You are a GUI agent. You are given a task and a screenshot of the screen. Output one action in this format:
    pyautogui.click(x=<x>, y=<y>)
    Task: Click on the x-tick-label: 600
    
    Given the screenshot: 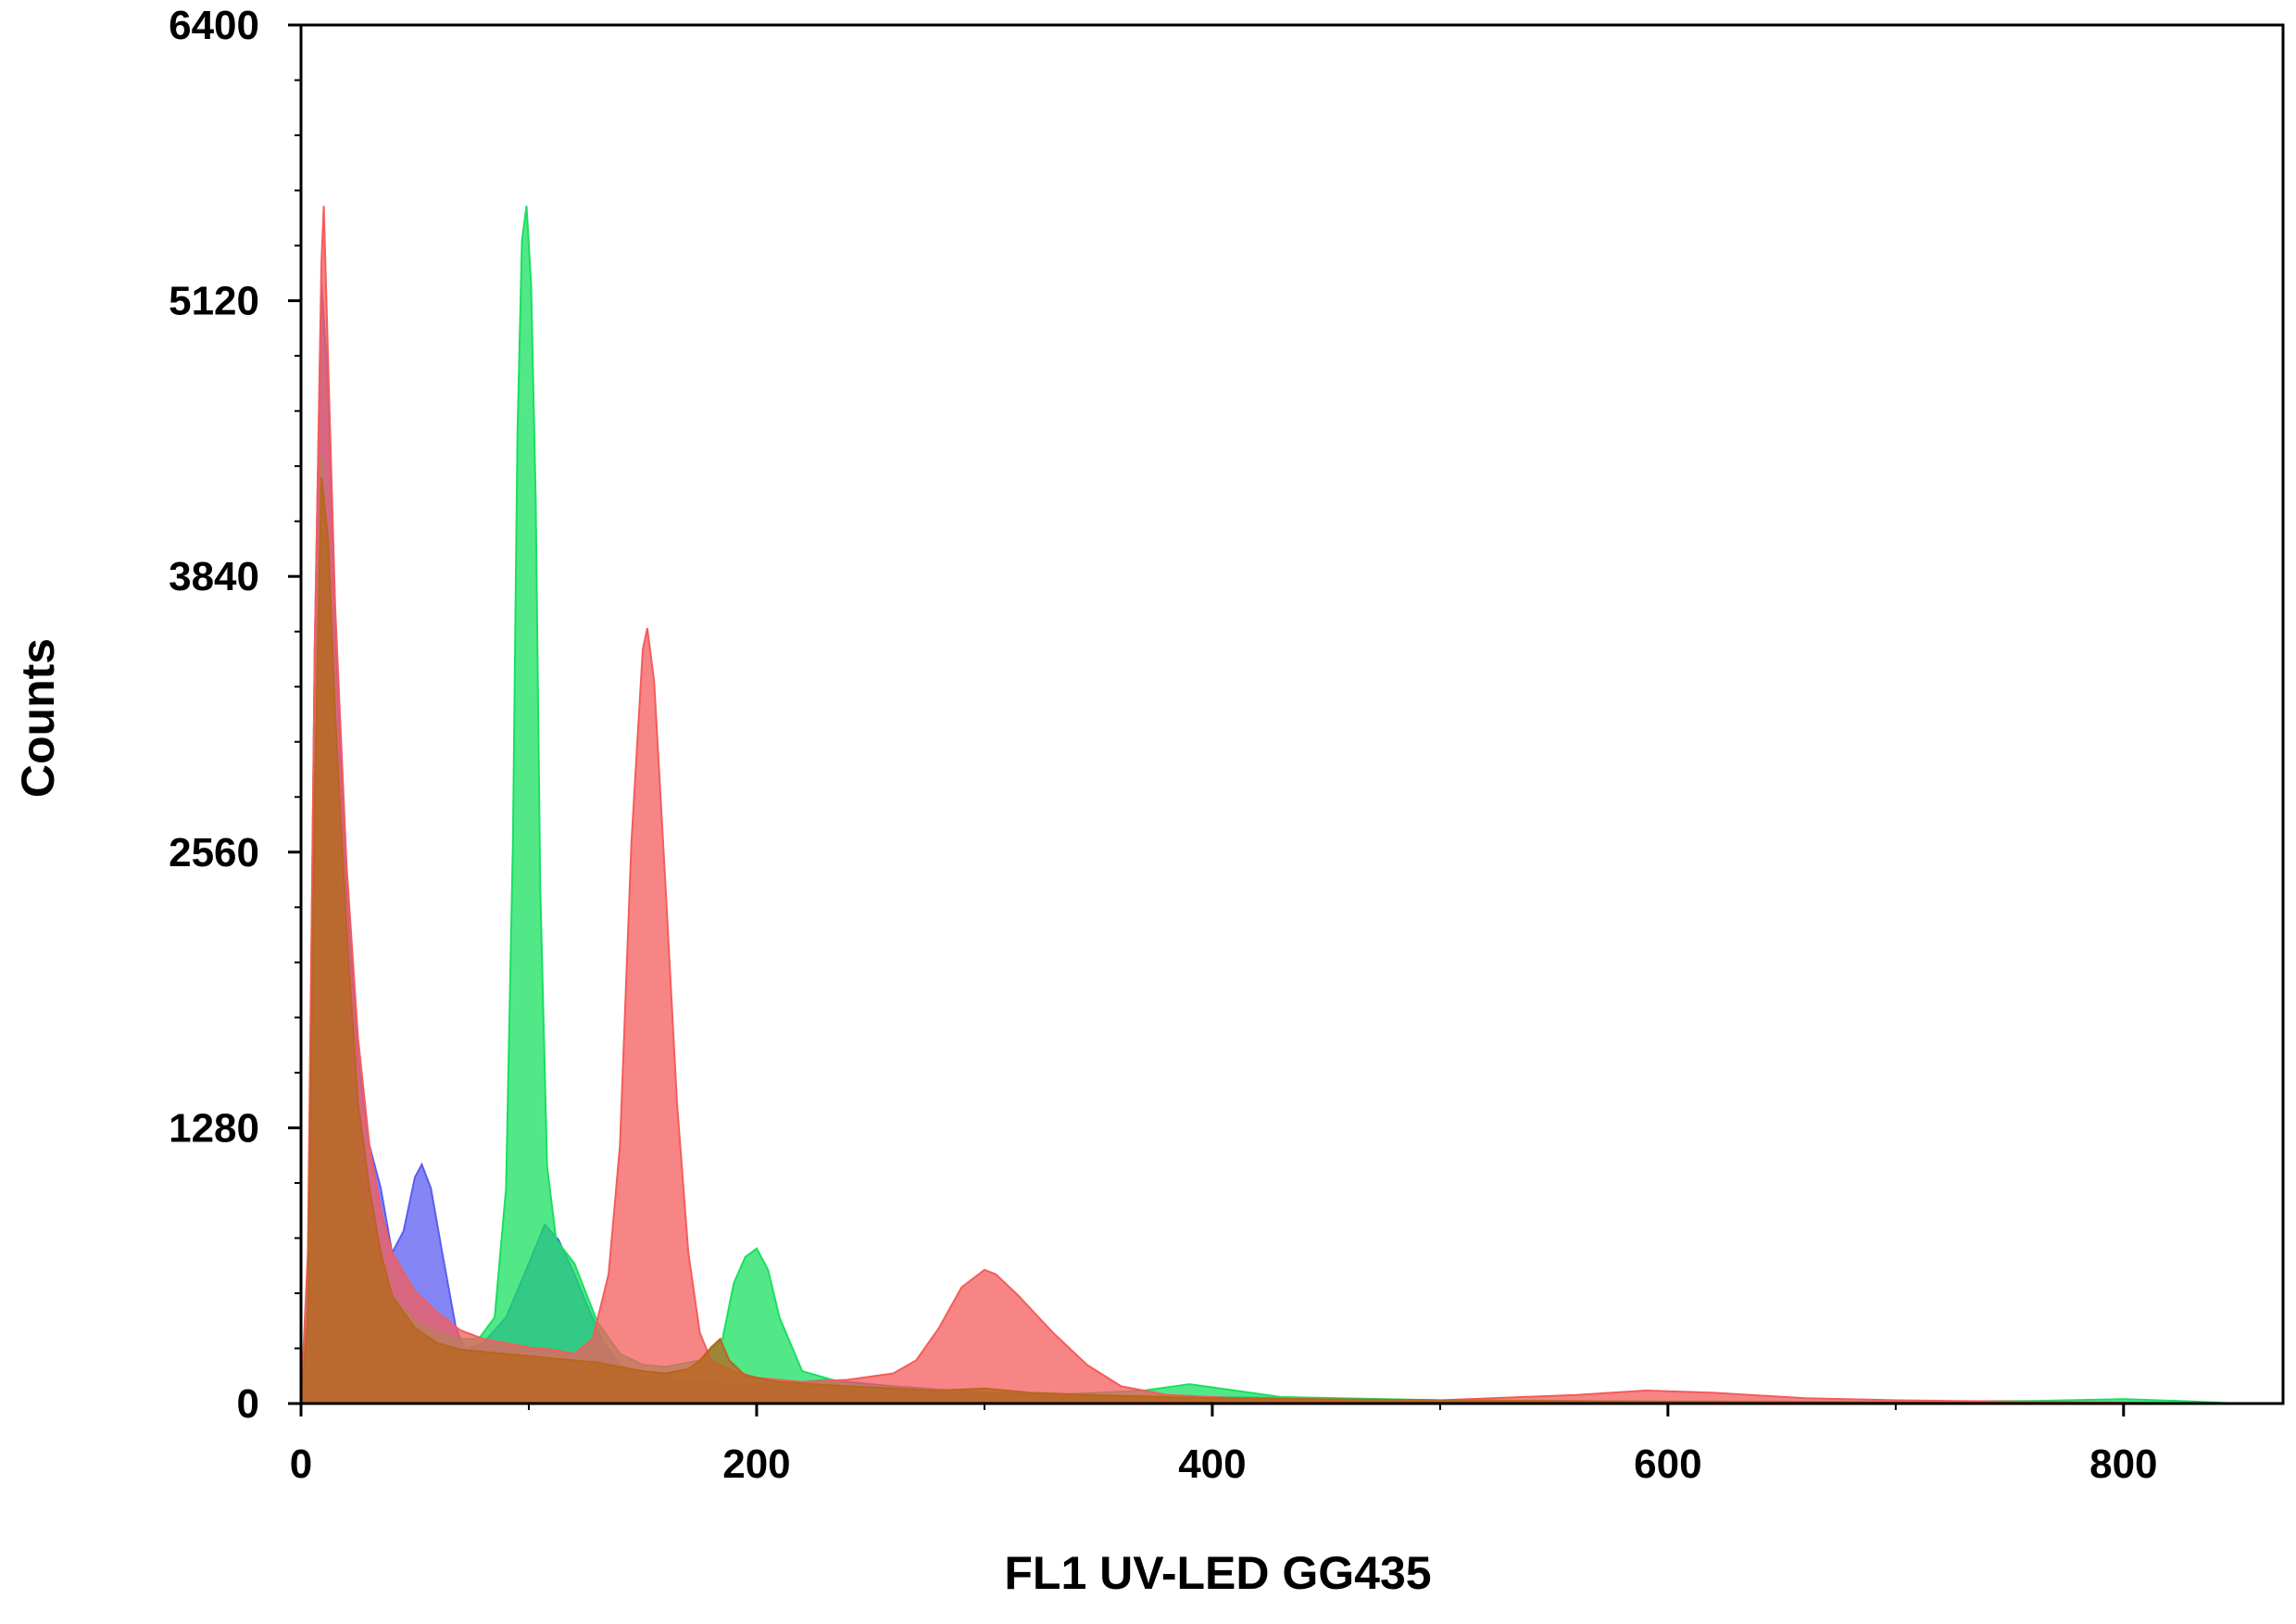 What is the action you would take?
    pyautogui.click(x=1667, y=1464)
    